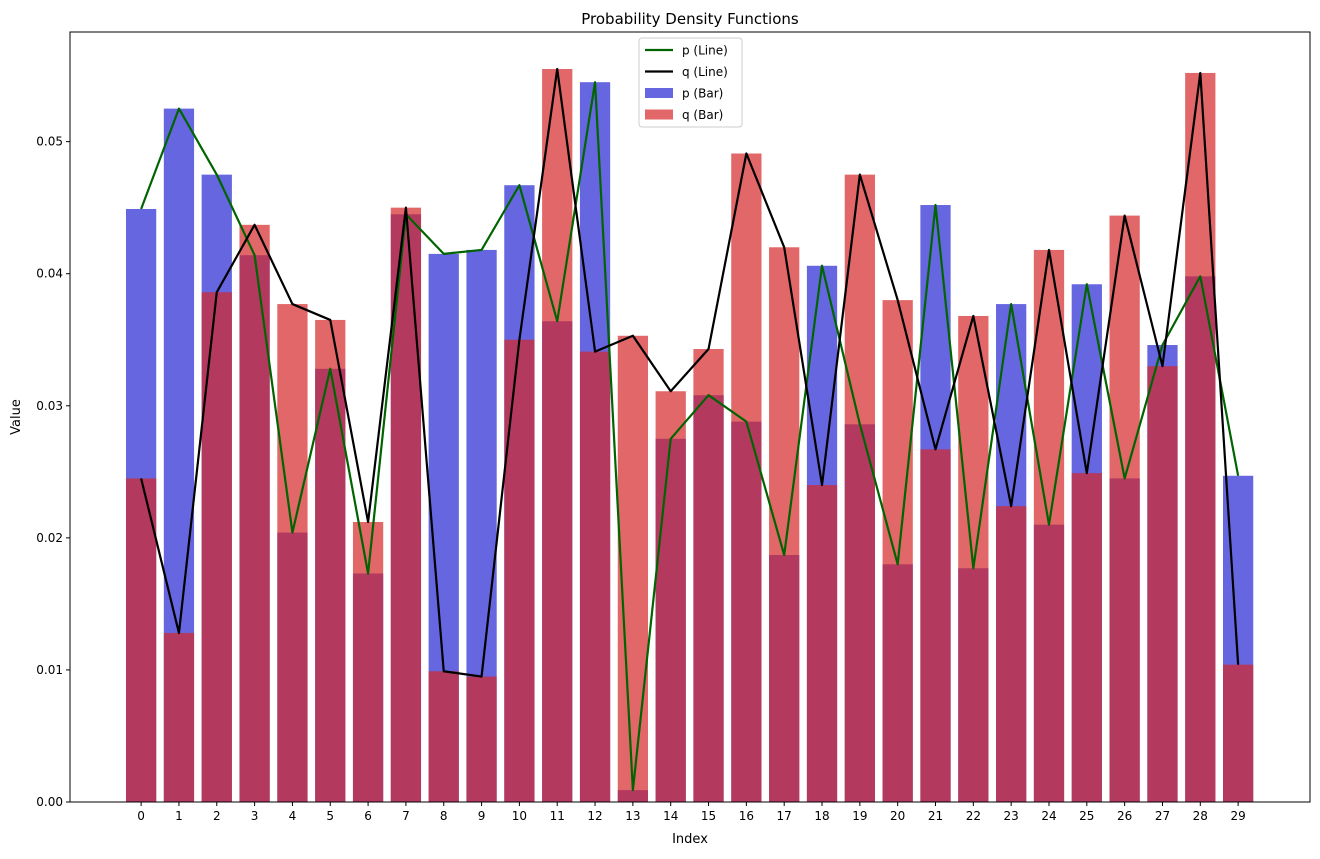  I want to click on x-tick-label: 10, so click(519, 816).